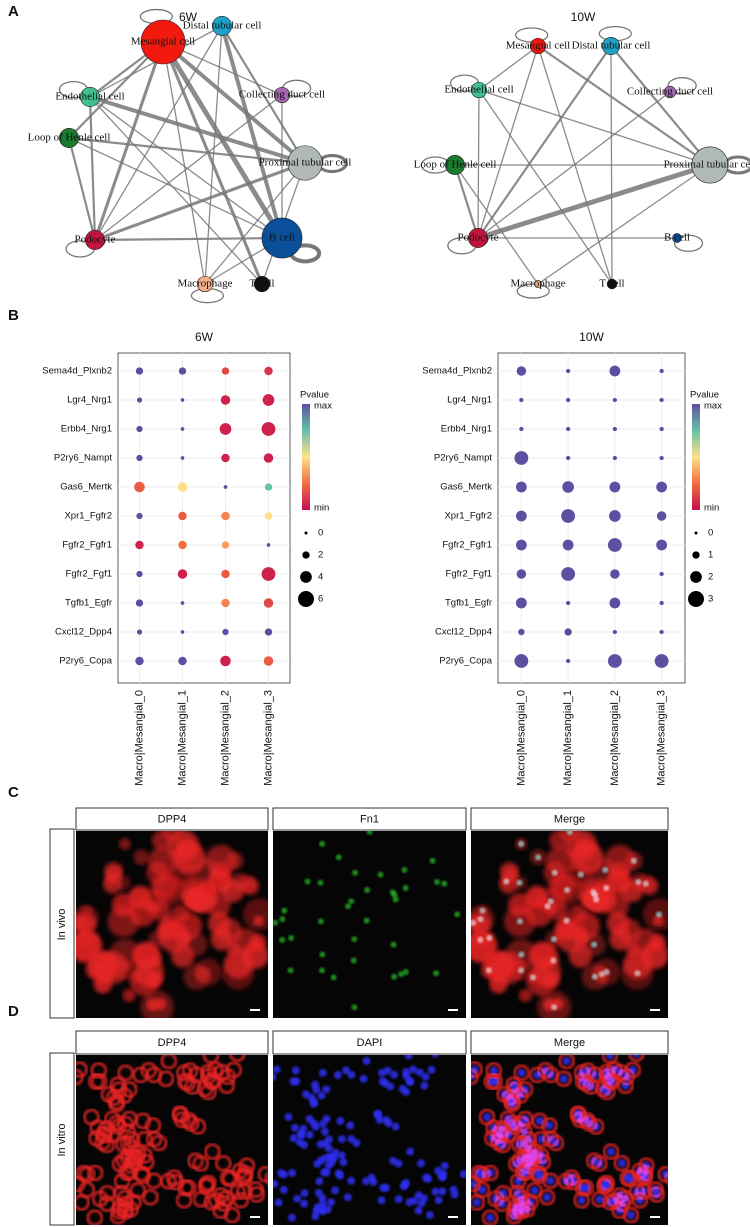 This screenshot has height=1227, width=750. I want to click on legend-title: Pvalue, so click(704, 395).